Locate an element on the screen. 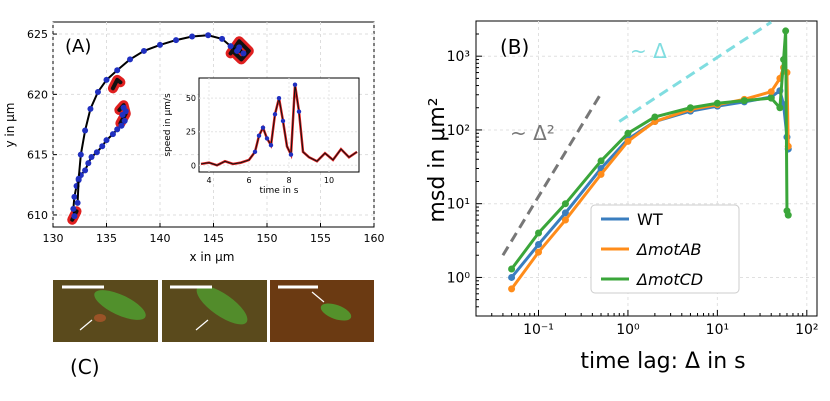 The height and width of the screenshot is (401, 830). frame-3-cell is located at coordinates (336, 312).